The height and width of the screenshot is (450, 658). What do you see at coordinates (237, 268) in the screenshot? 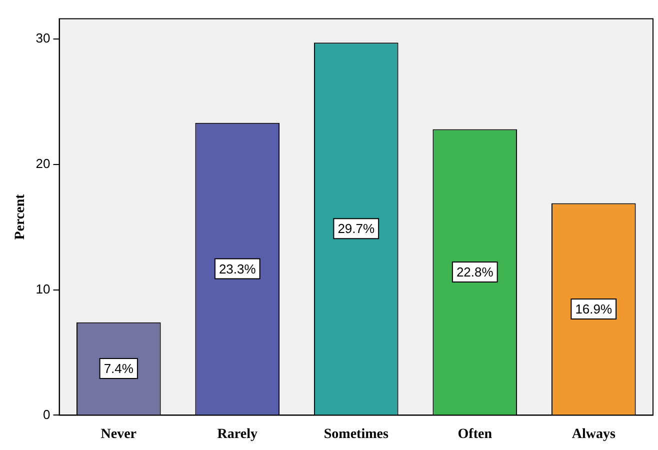
I see `data-label: 23.3%` at bounding box center [237, 268].